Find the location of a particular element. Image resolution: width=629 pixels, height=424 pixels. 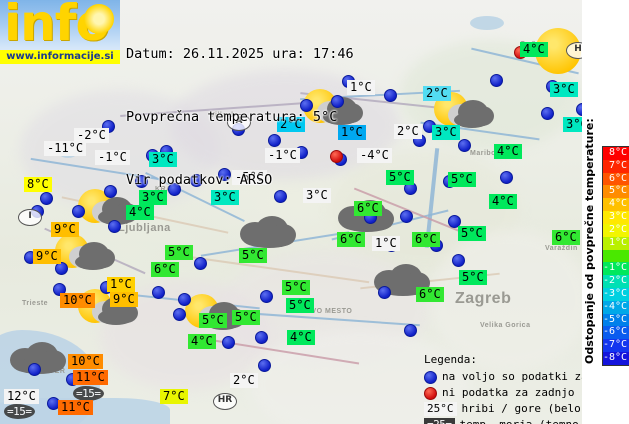

cloud-icon is located at coordinates (39, 361).